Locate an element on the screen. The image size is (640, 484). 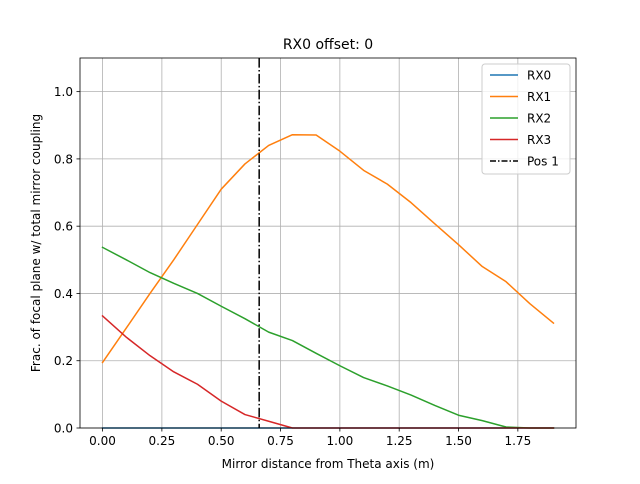
chart-title: RX0 offset: 0 is located at coordinates (328, 45).